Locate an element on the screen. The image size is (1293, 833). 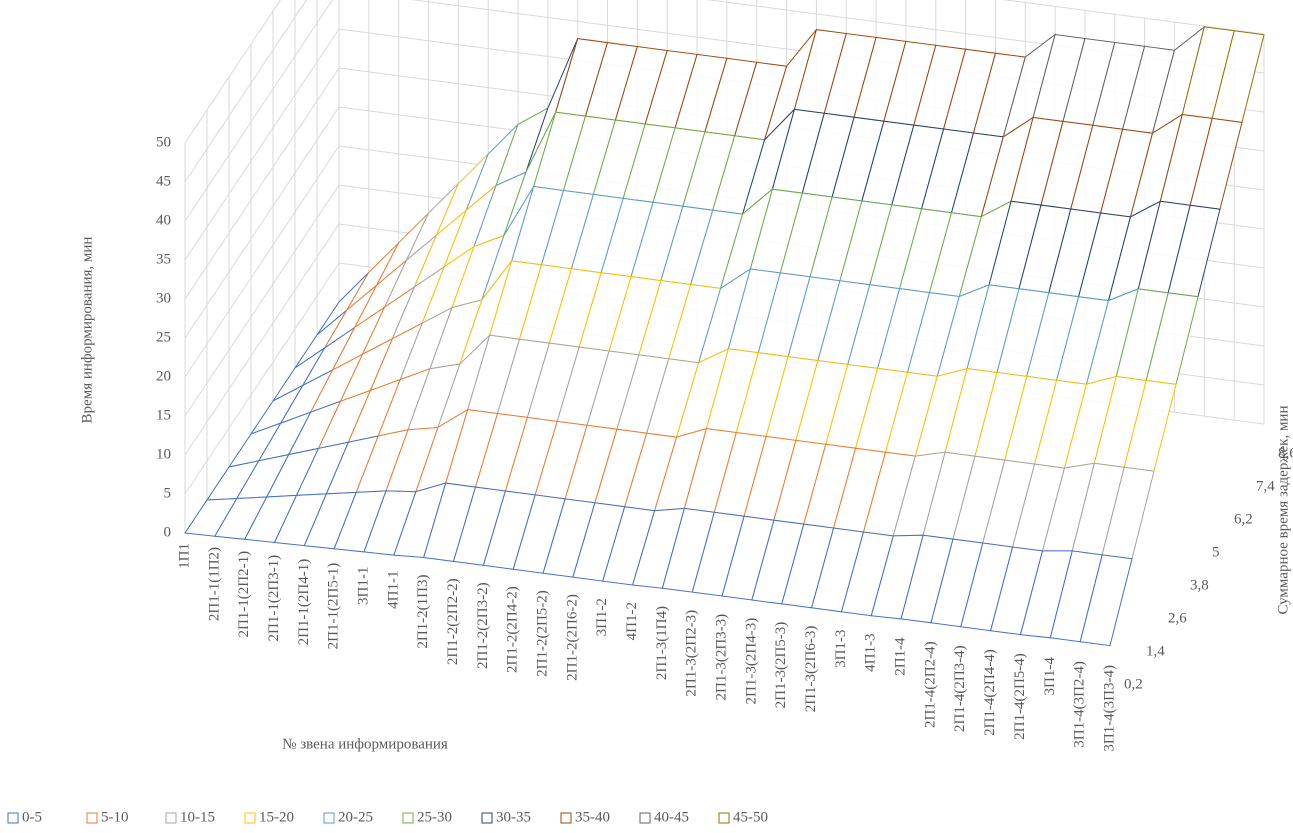
z-axis-title: Время информирования, мин is located at coordinates (87, 330).